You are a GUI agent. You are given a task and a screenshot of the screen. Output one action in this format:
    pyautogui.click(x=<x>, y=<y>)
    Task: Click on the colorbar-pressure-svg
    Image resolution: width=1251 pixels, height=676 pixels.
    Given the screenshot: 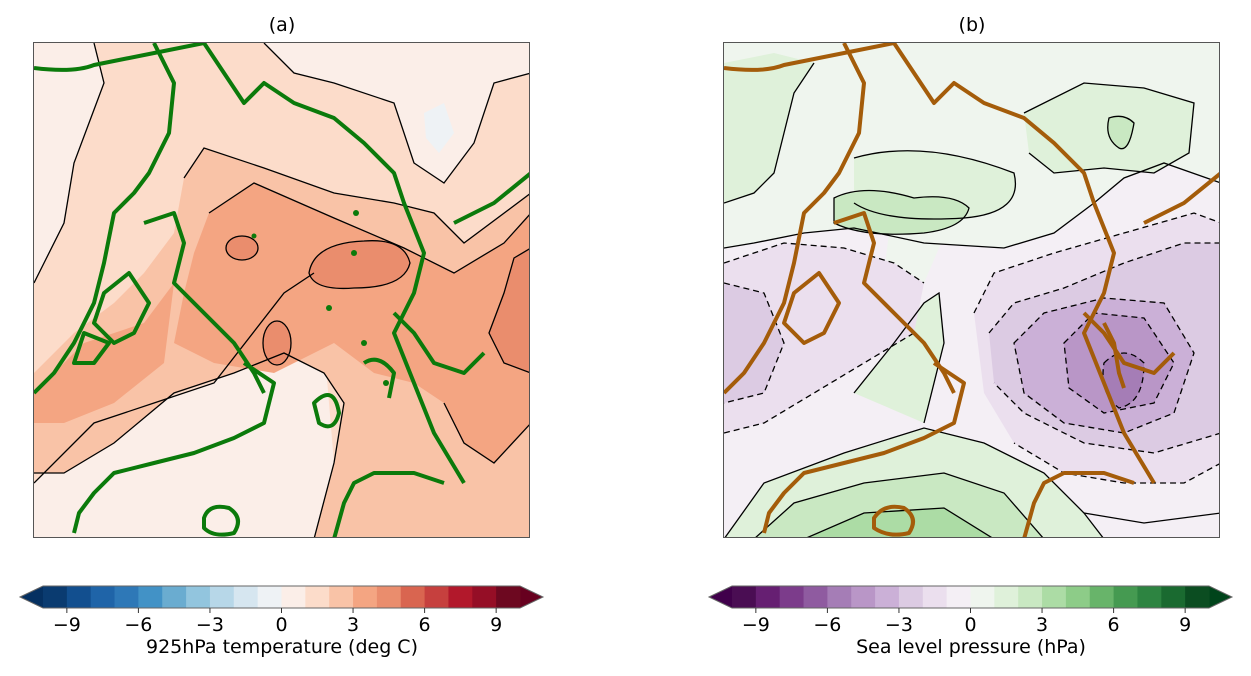 What is the action you would take?
    pyautogui.click(x=970, y=599)
    